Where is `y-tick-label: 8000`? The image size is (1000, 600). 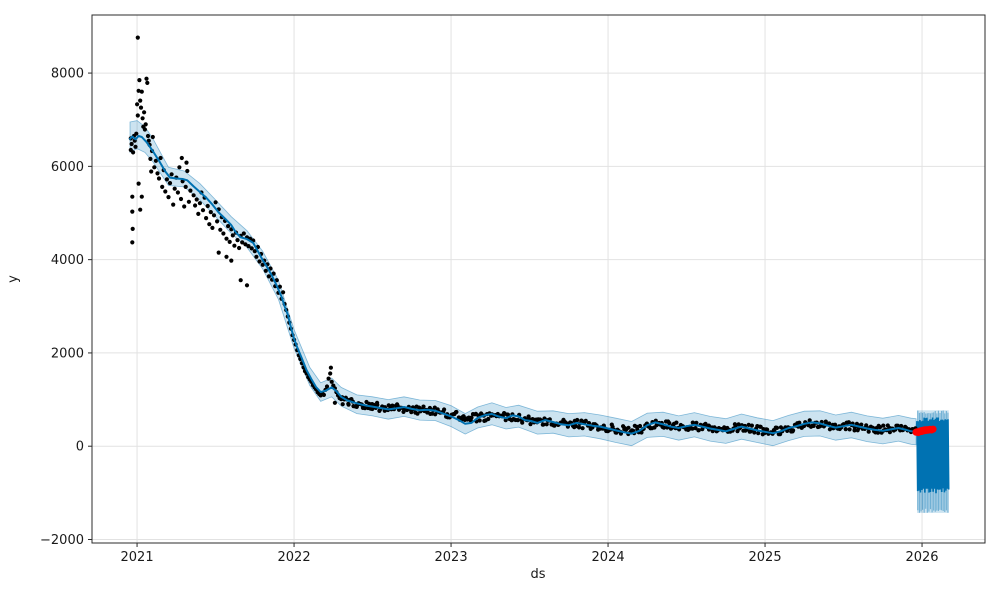
y-tick-label: 8000 is located at coordinates (67, 74).